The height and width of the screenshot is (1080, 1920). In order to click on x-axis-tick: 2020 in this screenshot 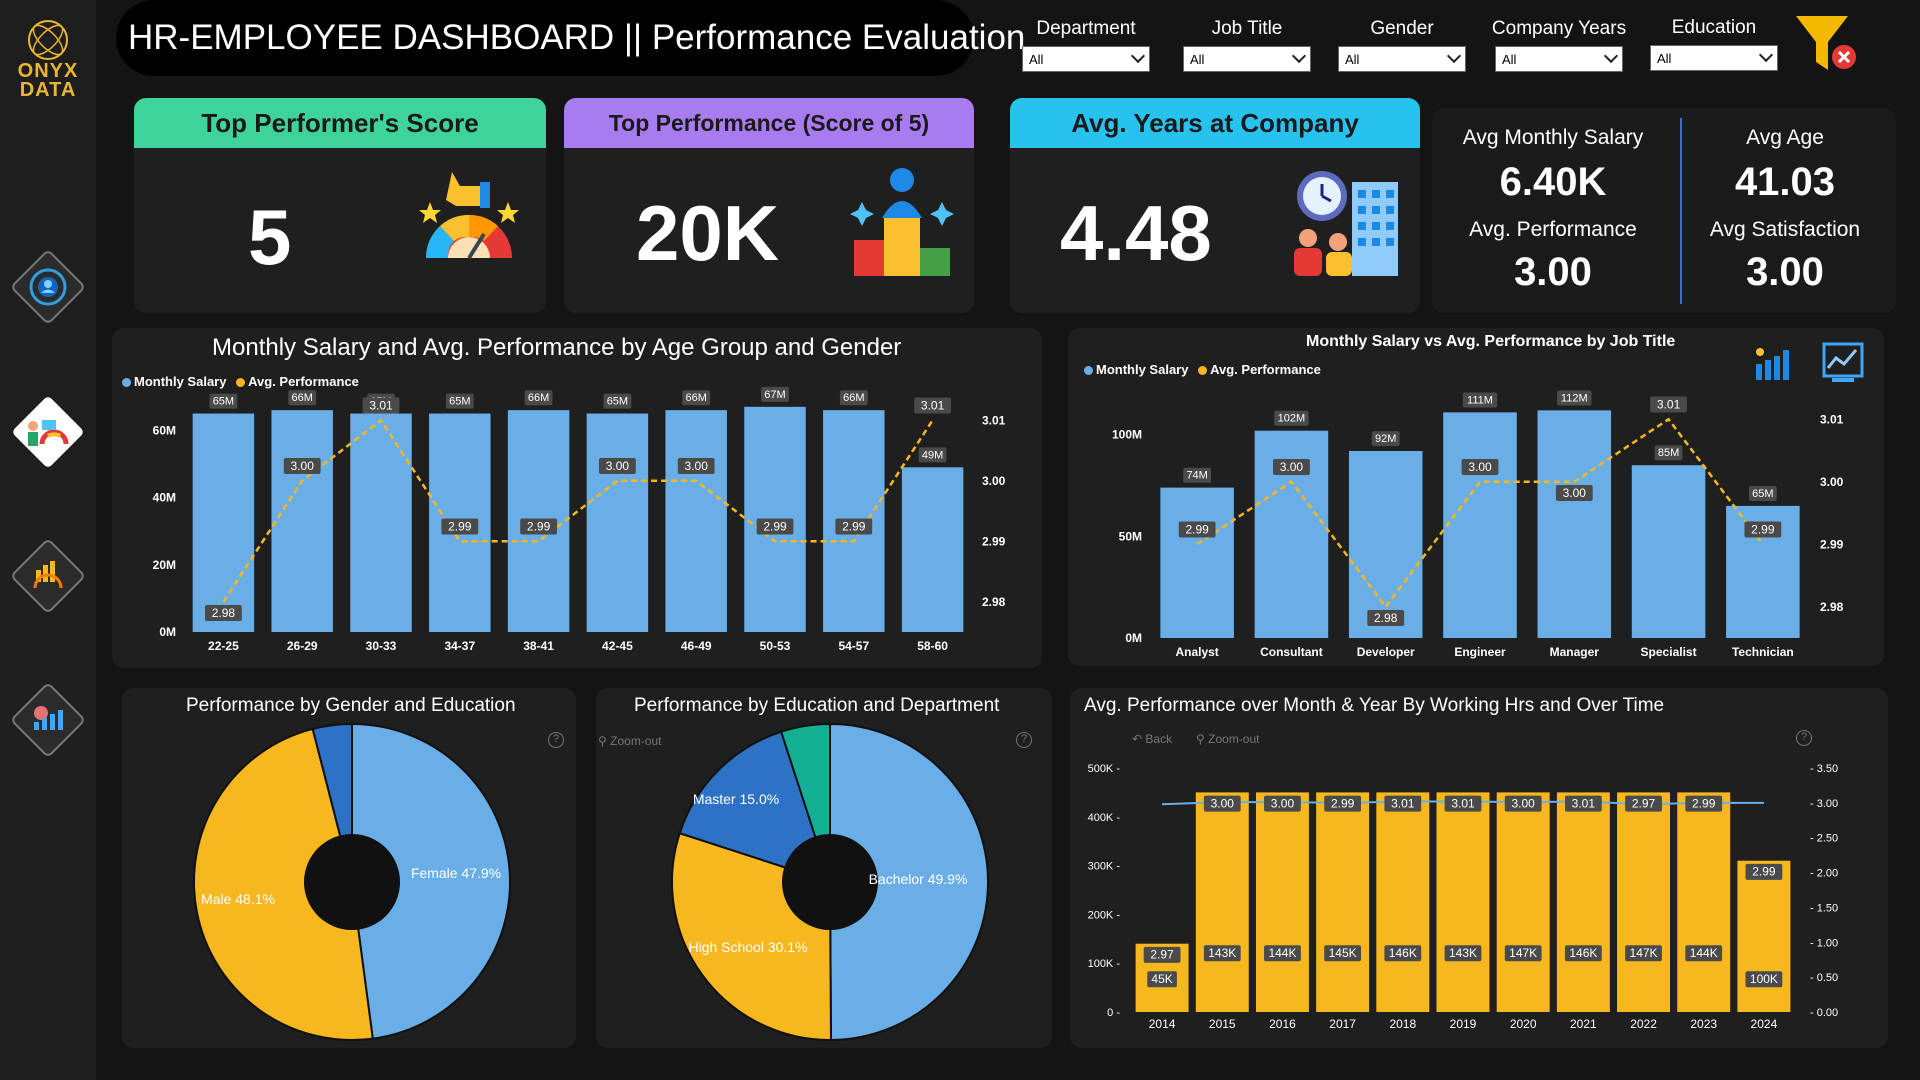, I will do `click(1523, 1024)`.